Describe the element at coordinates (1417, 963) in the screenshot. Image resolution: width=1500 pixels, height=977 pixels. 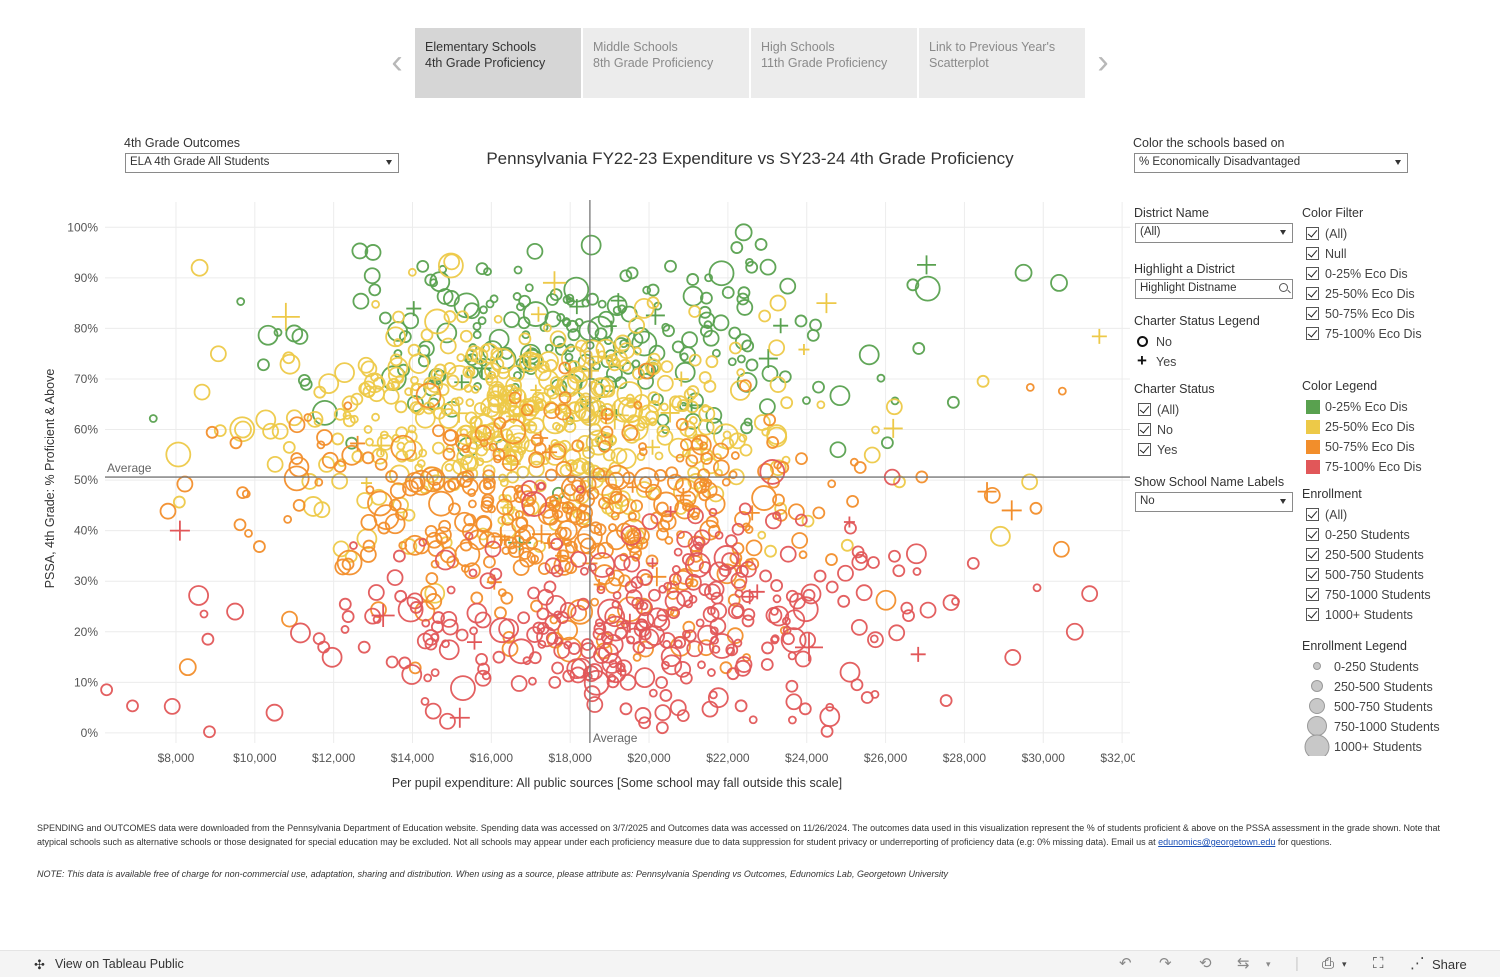
I see `share-icon: ⋰` at that location.